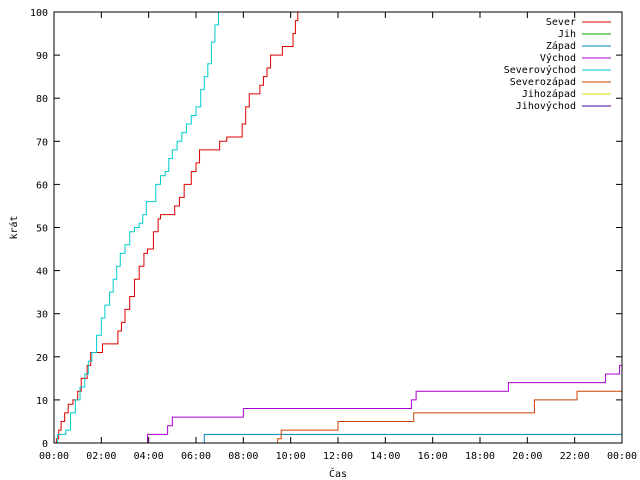 Image resolution: width=640 pixels, height=480 pixels. Describe the element at coordinates (101, 456) in the screenshot. I see `x-tick-label: 02:00` at that location.